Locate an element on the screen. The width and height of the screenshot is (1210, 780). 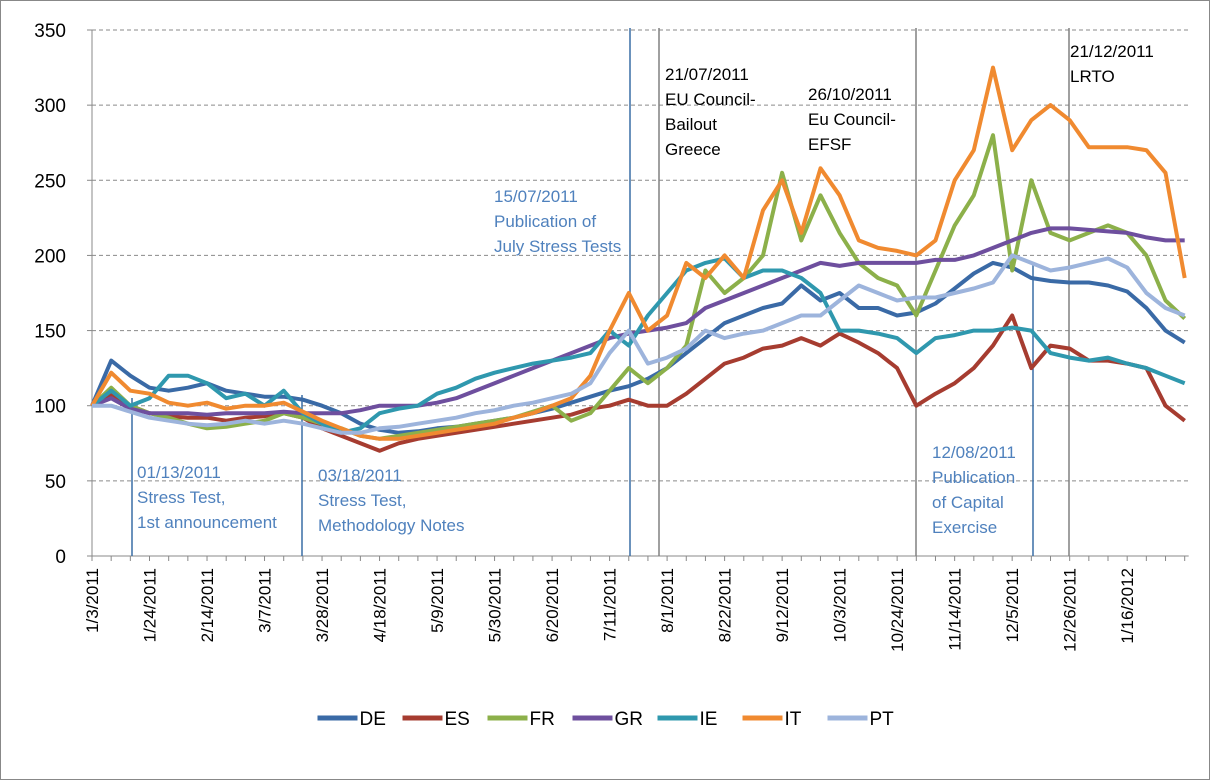
y-tick-label: 250 is located at coordinates (50, 181).